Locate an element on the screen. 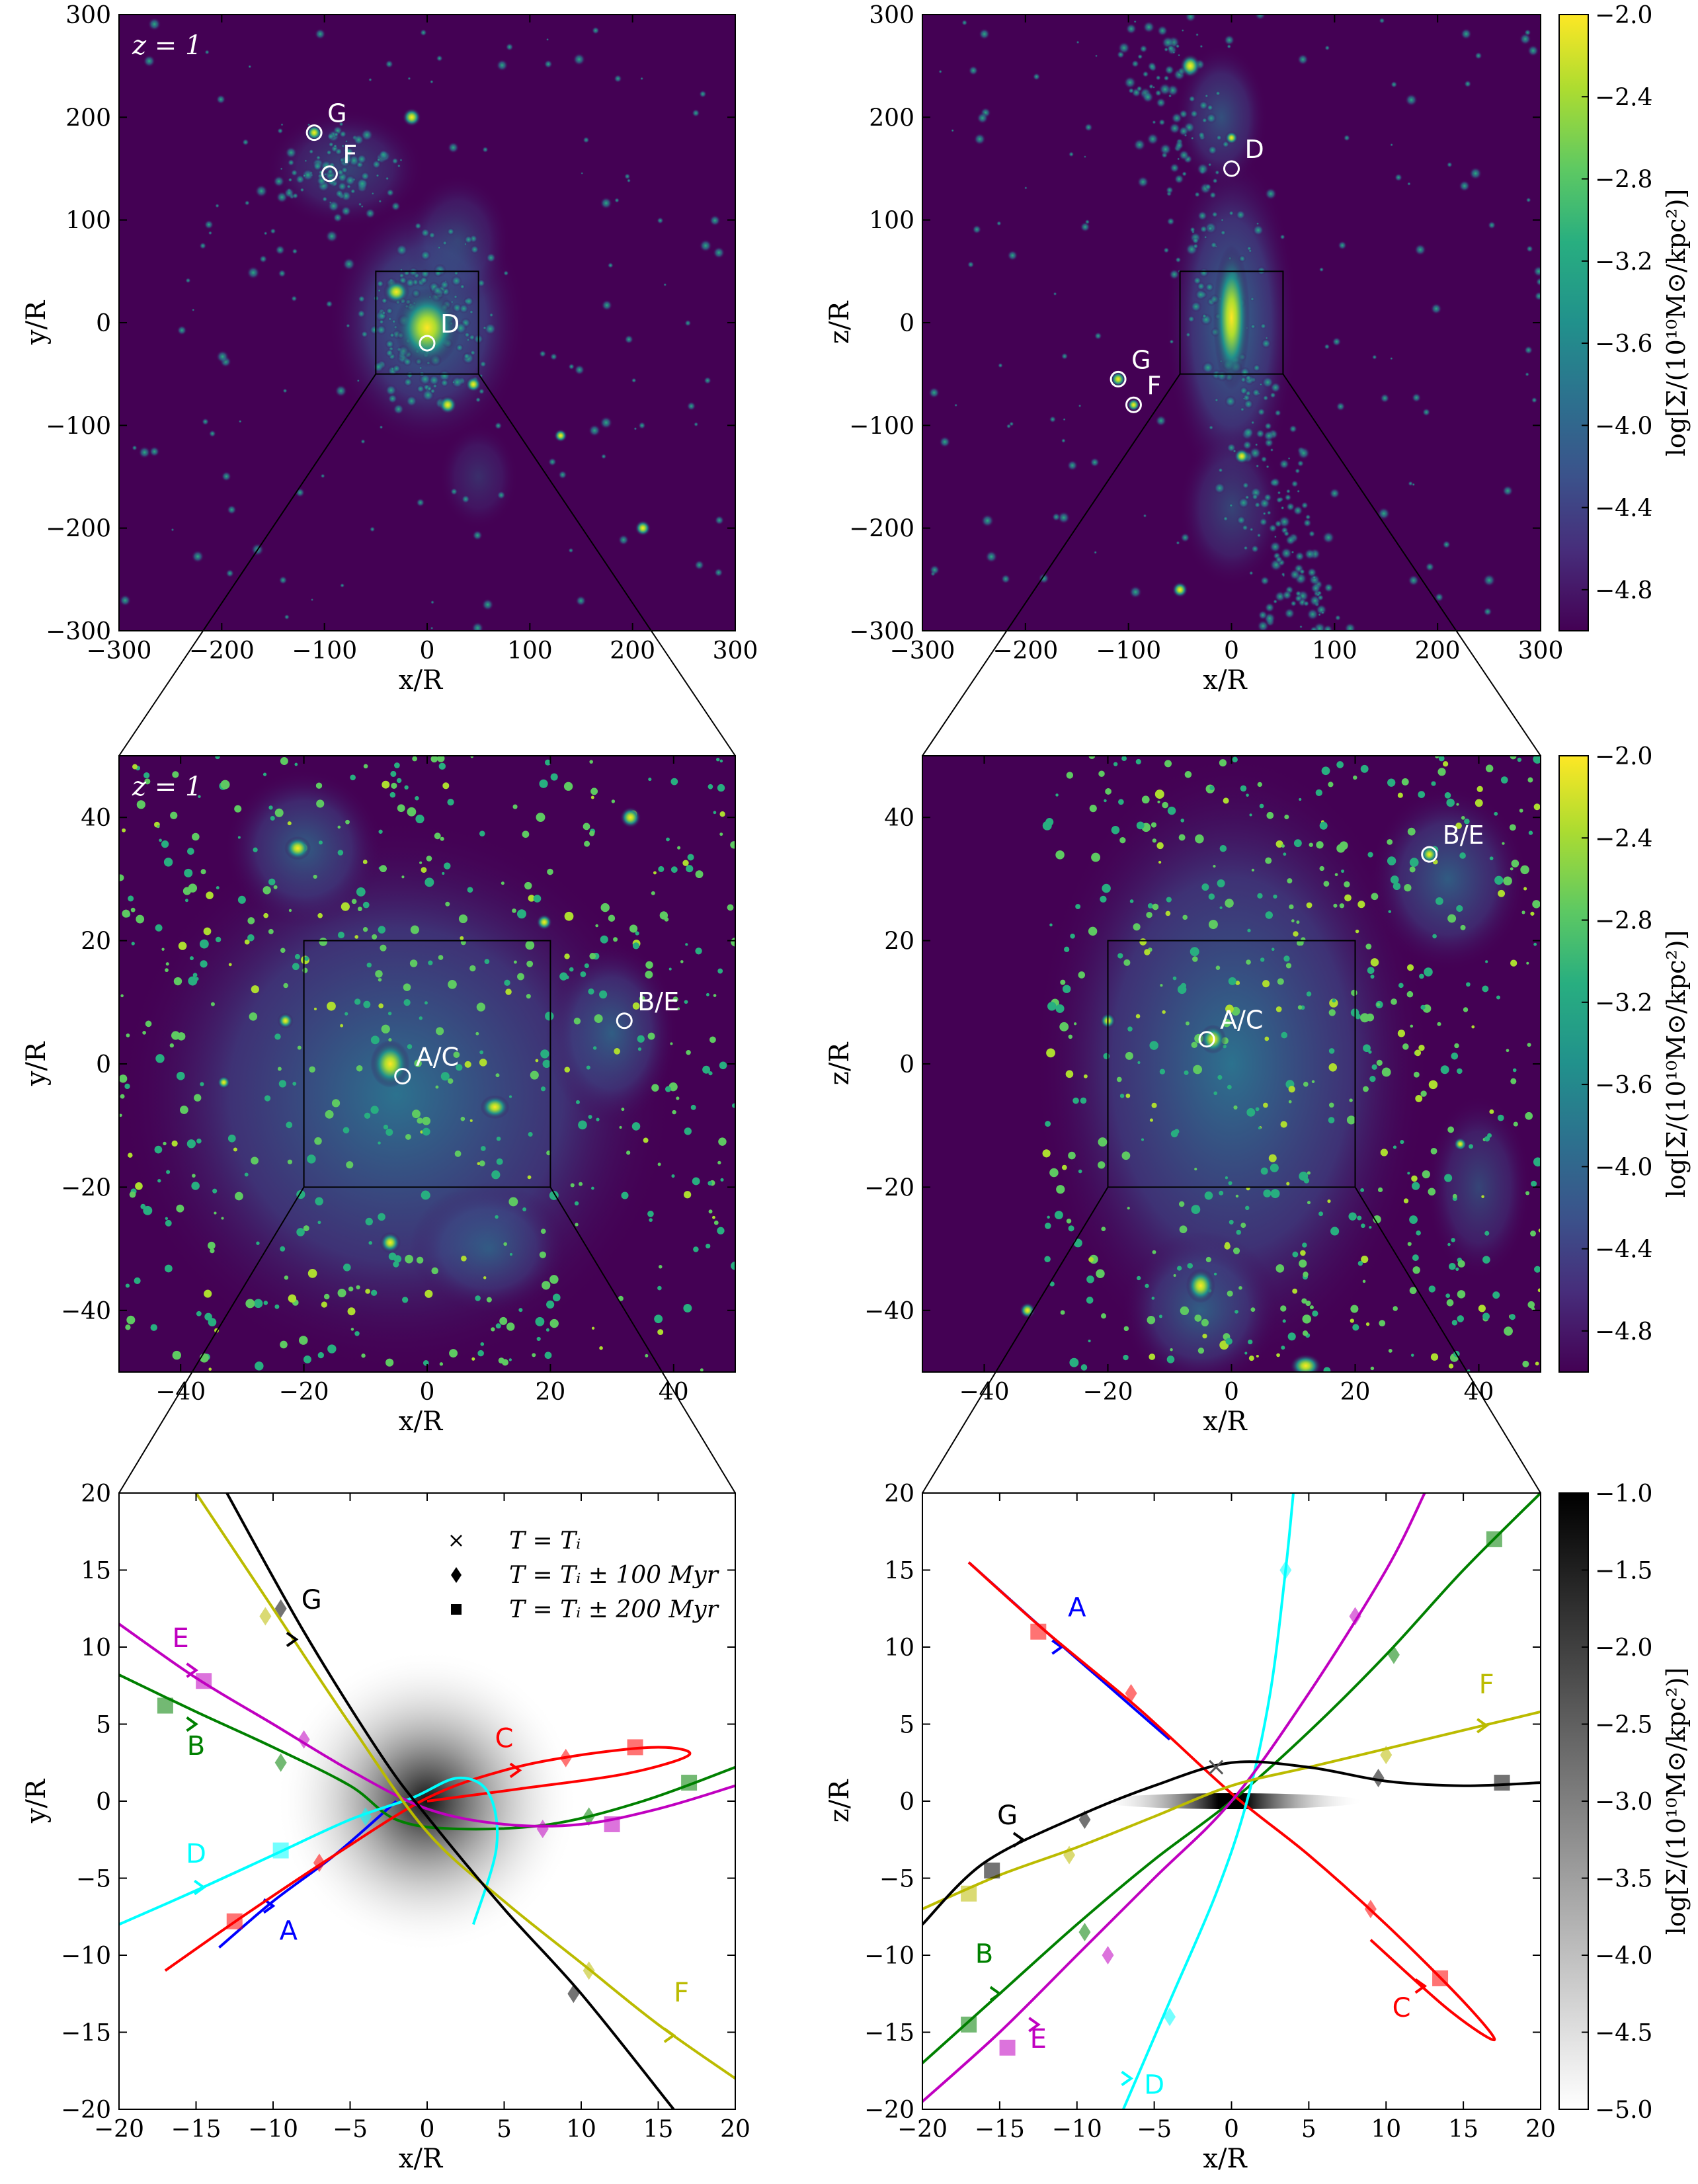 Image resolution: width=1698 pixels, height=2184 pixels. y-tick-label: 10 is located at coordinates (899, 1648).